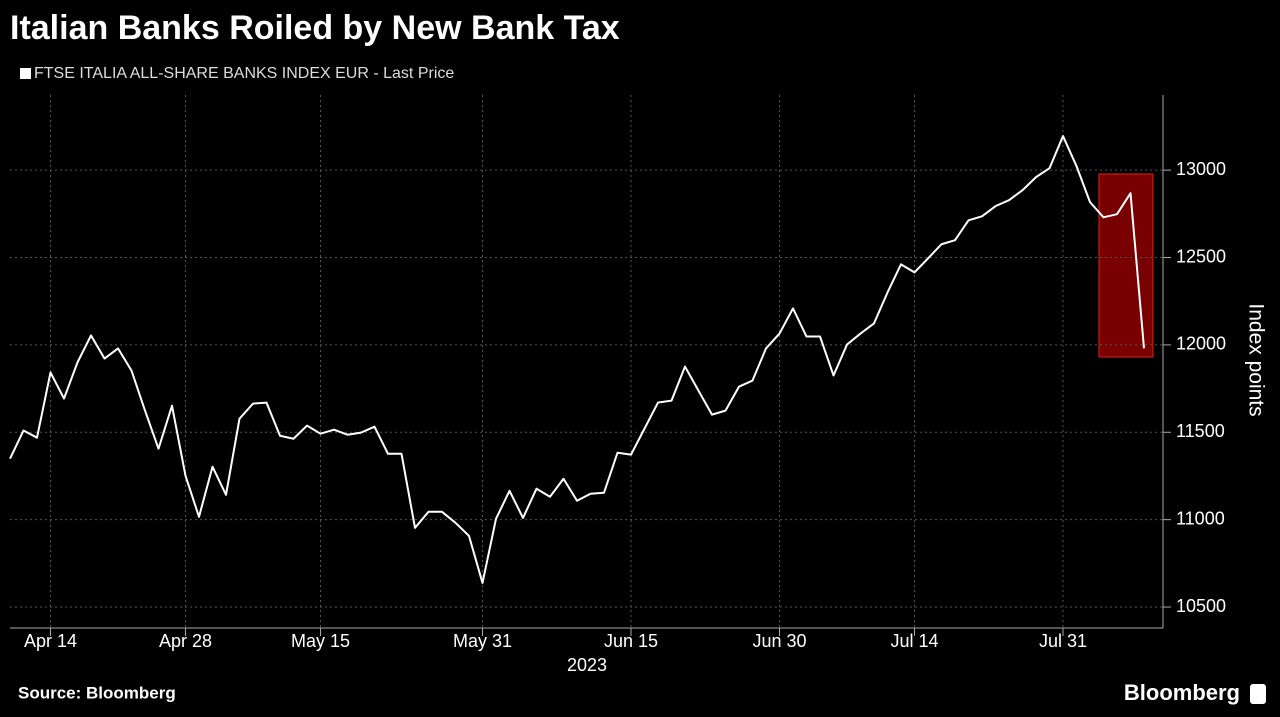  Describe the element at coordinates (185, 641) in the screenshot. I see `x-tick-label: Apr 28` at that location.